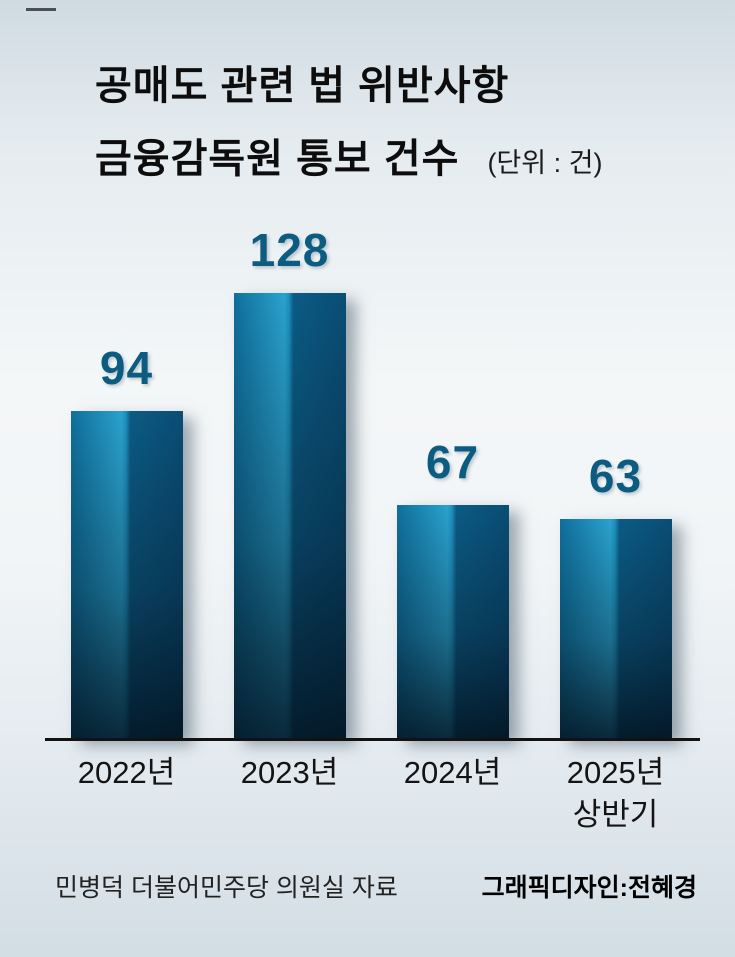 The height and width of the screenshot is (957, 735). I want to click on bar-value-label: 63, so click(615, 476).